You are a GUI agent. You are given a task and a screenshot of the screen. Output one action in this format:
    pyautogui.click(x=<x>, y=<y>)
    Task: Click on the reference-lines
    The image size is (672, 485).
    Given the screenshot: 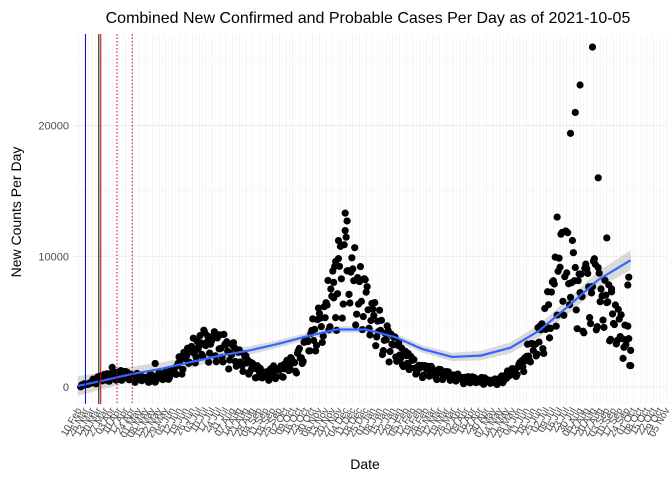 What is the action you would take?
    pyautogui.click(x=108, y=219)
    